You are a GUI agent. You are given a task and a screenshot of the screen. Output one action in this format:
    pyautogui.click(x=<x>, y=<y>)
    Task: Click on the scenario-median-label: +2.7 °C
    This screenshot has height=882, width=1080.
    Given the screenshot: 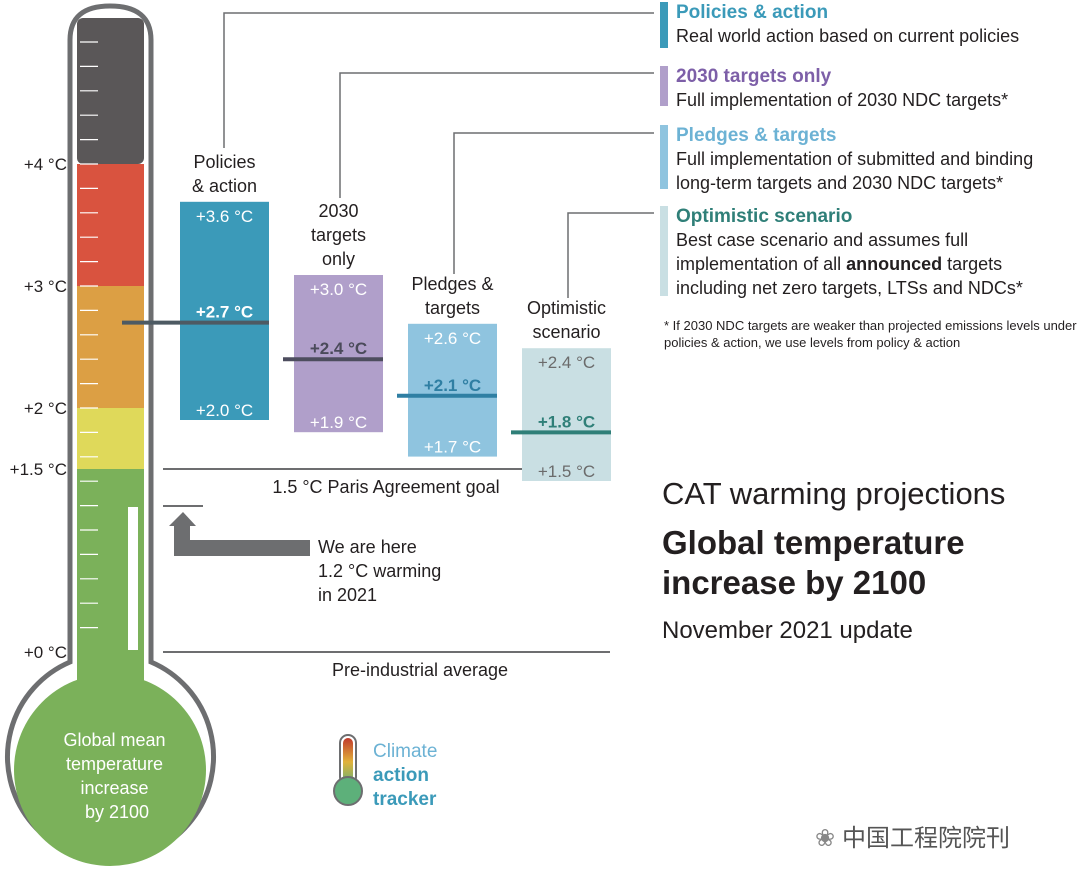 What is the action you would take?
    pyautogui.click(x=224, y=312)
    